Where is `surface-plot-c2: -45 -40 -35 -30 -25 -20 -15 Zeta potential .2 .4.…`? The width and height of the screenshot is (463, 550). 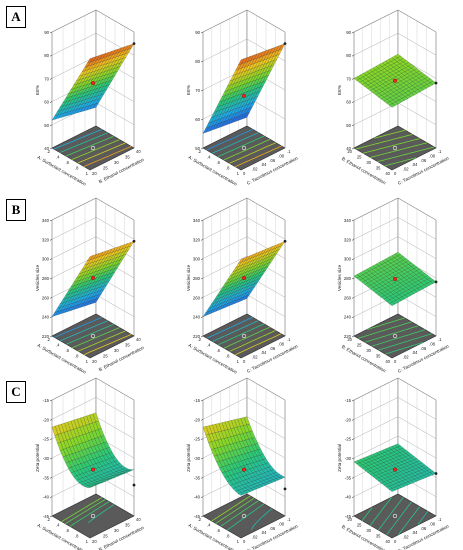
surface-plot-c2: -45 -40 -35 -30 -25 -20 -15 Zeta potential .2 .4.… is located at coordinates (242, 463).